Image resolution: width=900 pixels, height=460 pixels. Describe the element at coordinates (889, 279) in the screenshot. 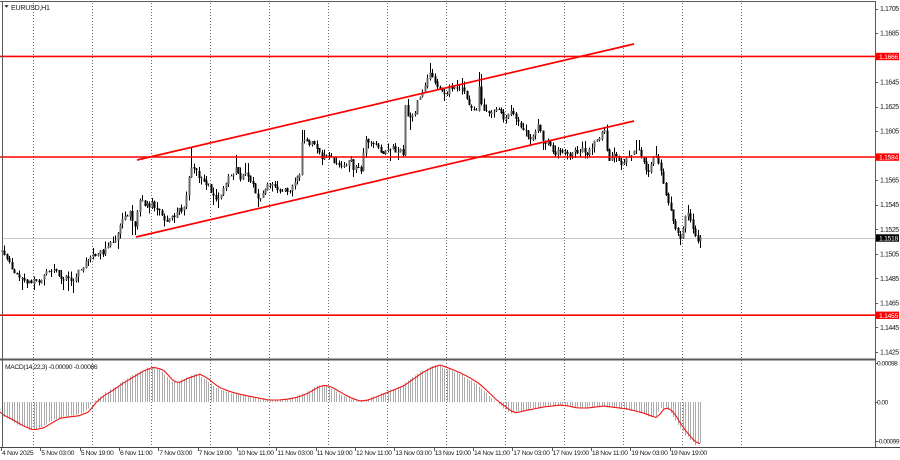

I see `svg-text: 1.1485` at that location.